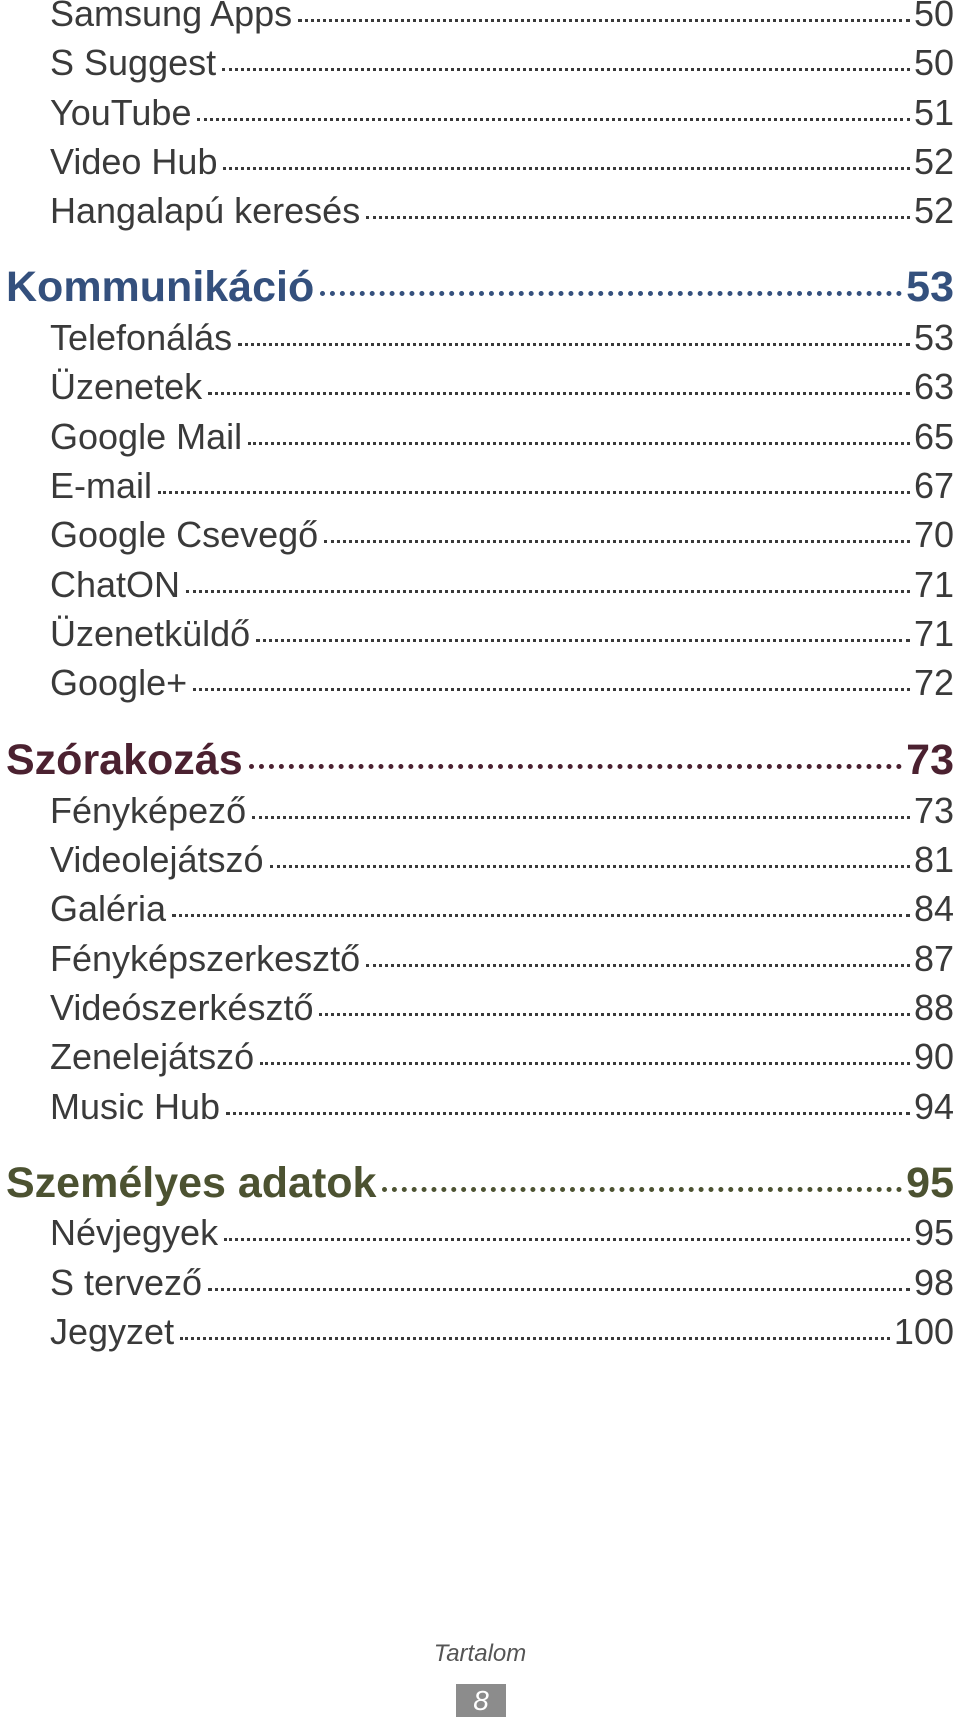 This screenshot has width=960, height=1719. Describe the element at coordinates (933, 908) in the screenshot. I see `page-number: 84` at that location.